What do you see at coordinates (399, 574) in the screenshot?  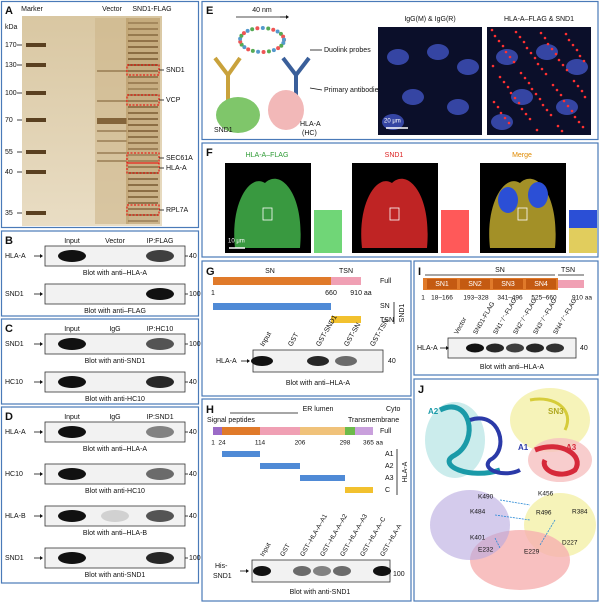 I see `size-label: 100` at bounding box center [399, 574].